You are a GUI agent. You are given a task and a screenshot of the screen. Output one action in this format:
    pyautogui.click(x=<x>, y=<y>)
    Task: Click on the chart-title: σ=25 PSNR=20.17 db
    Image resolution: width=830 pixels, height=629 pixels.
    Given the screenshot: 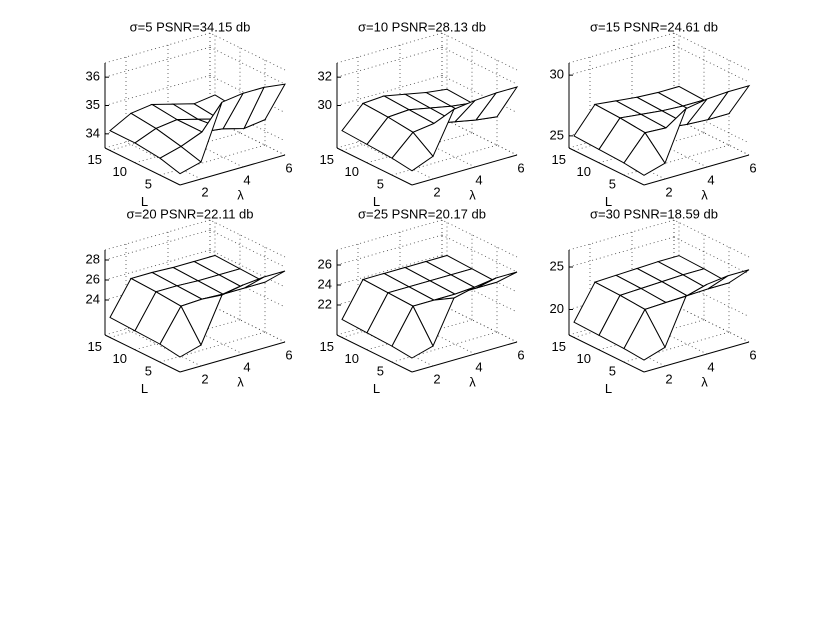 What is the action you would take?
    pyautogui.click(x=422, y=213)
    